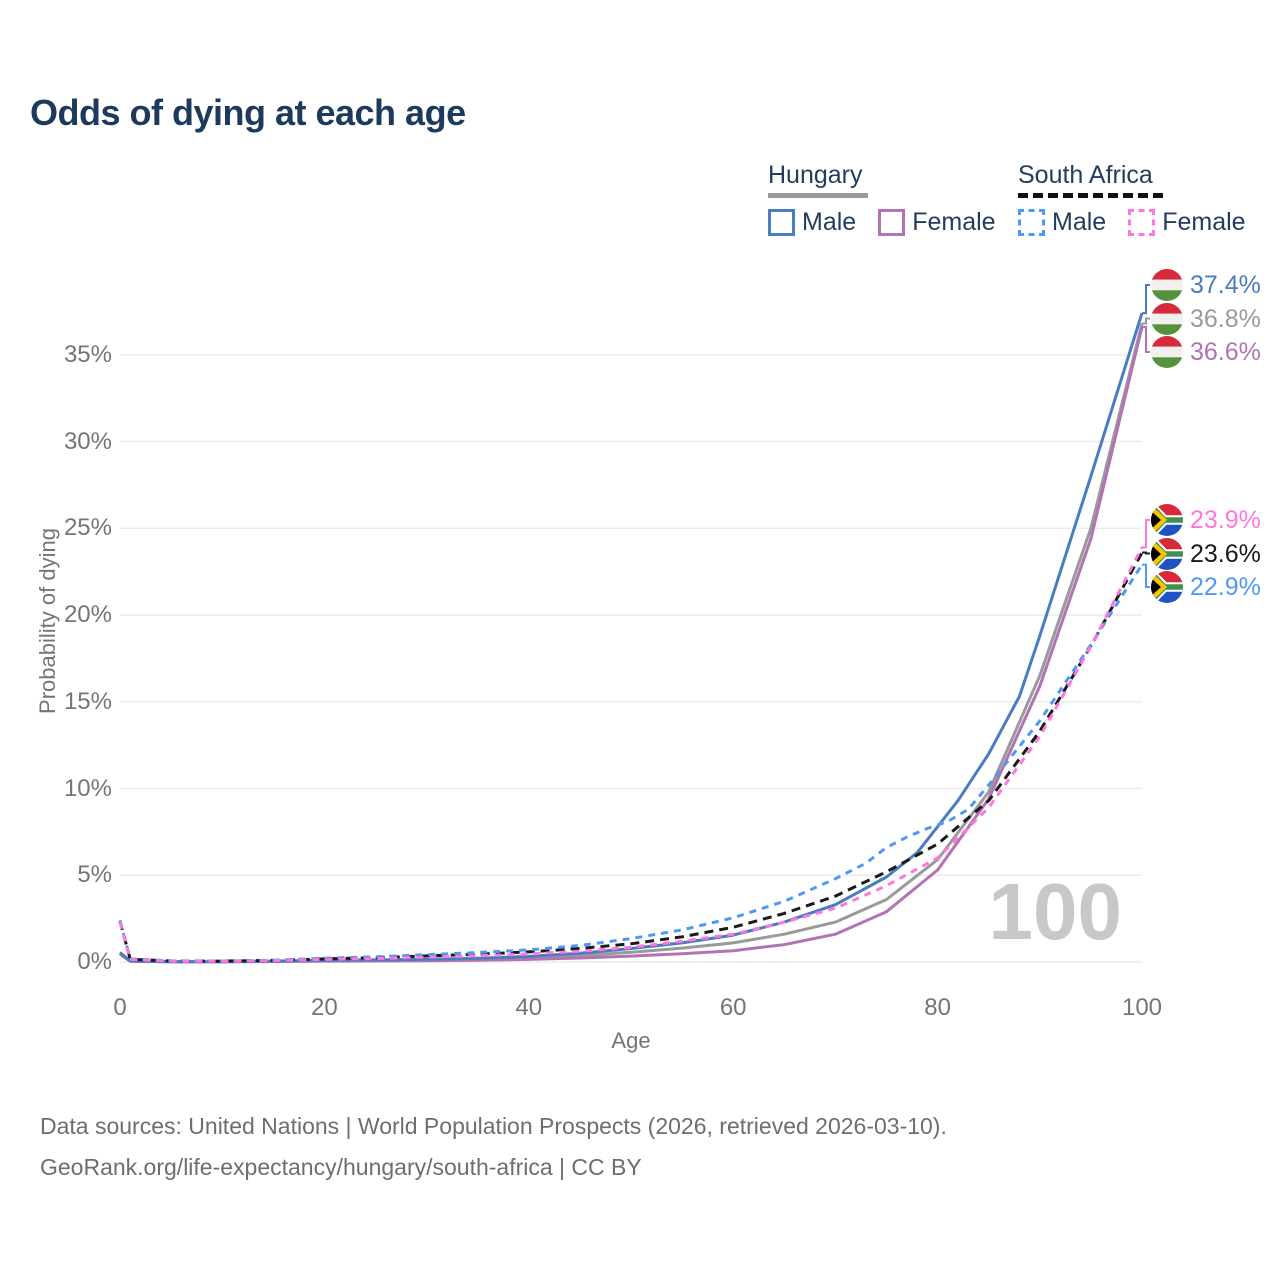 This screenshot has height=1280, width=1280. What do you see at coordinates (1085, 175) in the screenshot?
I see `legend-group-title-southafrica: South Africa` at bounding box center [1085, 175].